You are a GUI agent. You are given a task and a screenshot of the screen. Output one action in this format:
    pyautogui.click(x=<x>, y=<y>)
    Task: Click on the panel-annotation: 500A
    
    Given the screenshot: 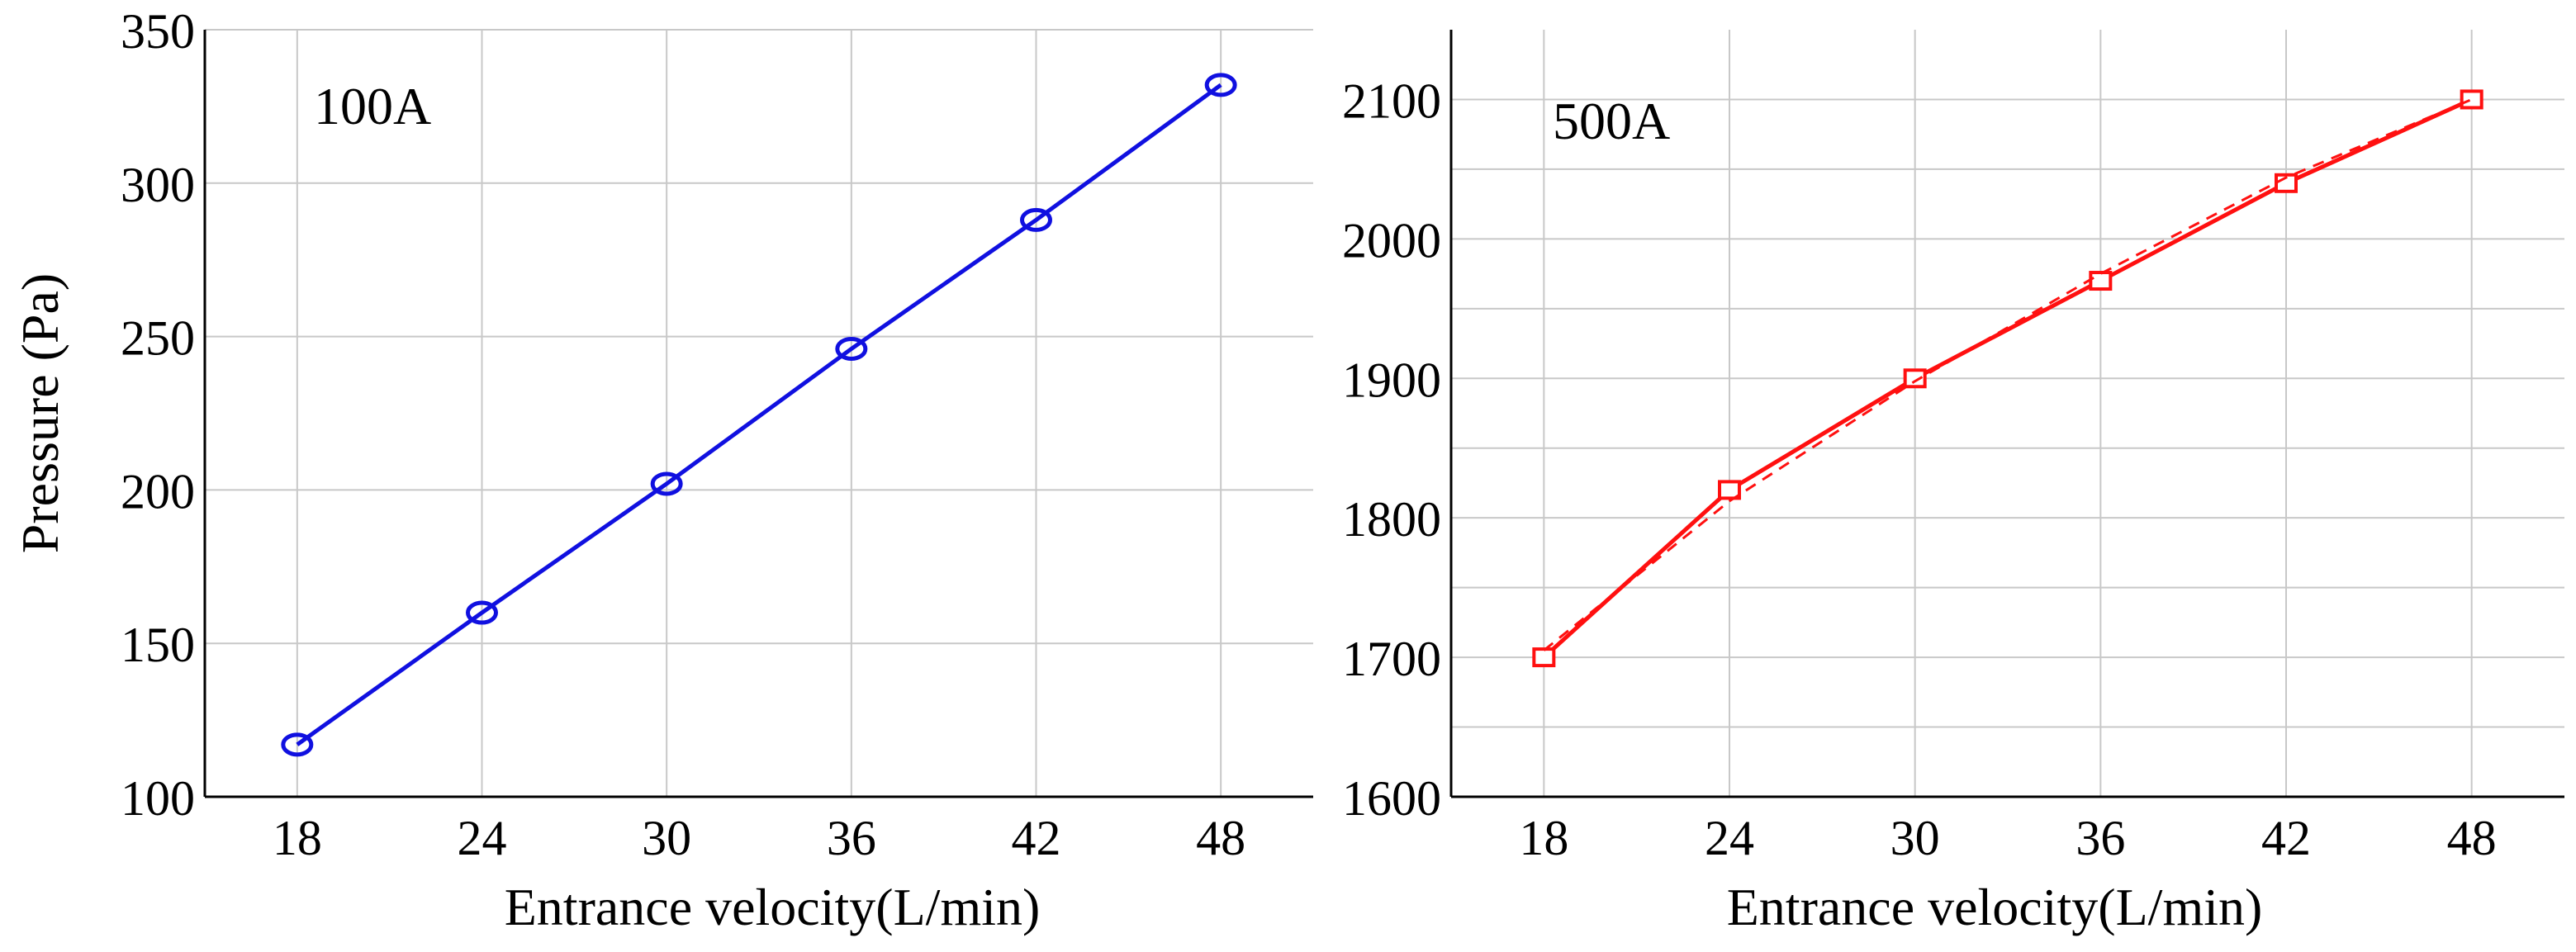 What is the action you would take?
    pyautogui.click(x=1611, y=121)
    